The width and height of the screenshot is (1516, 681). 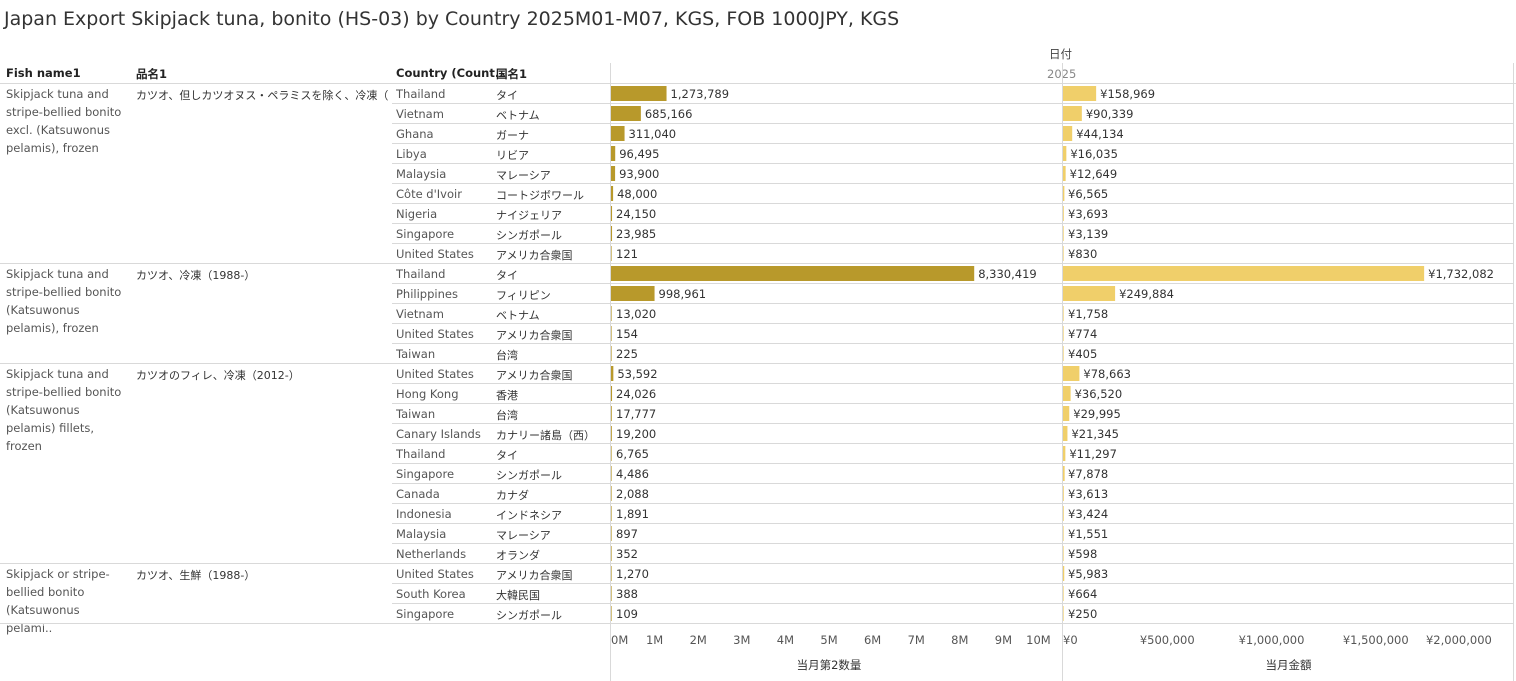 I want to click on qty-axis-tick: 10M, so click(x=1038, y=640).